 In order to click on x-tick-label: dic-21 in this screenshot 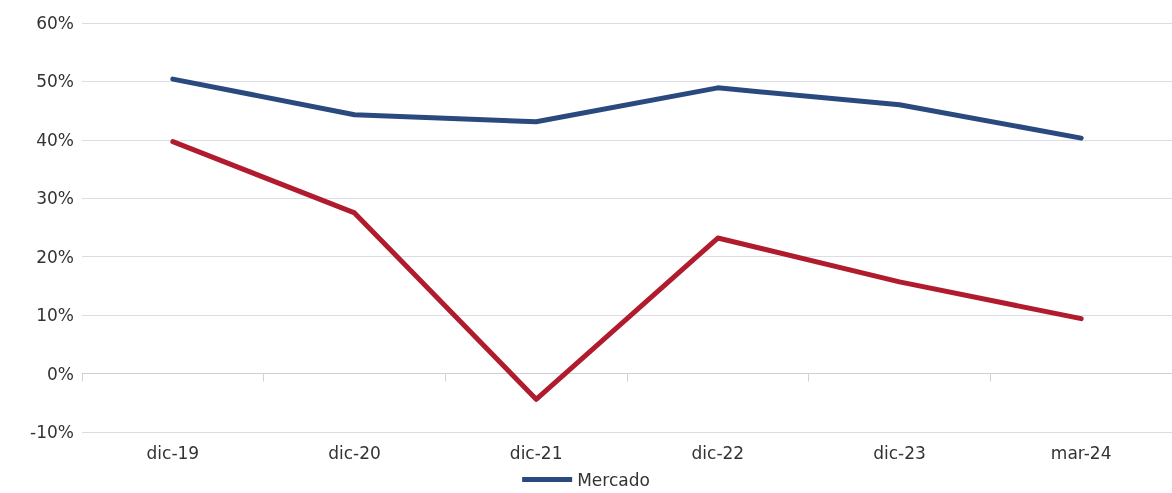, I will do `click(536, 452)`.